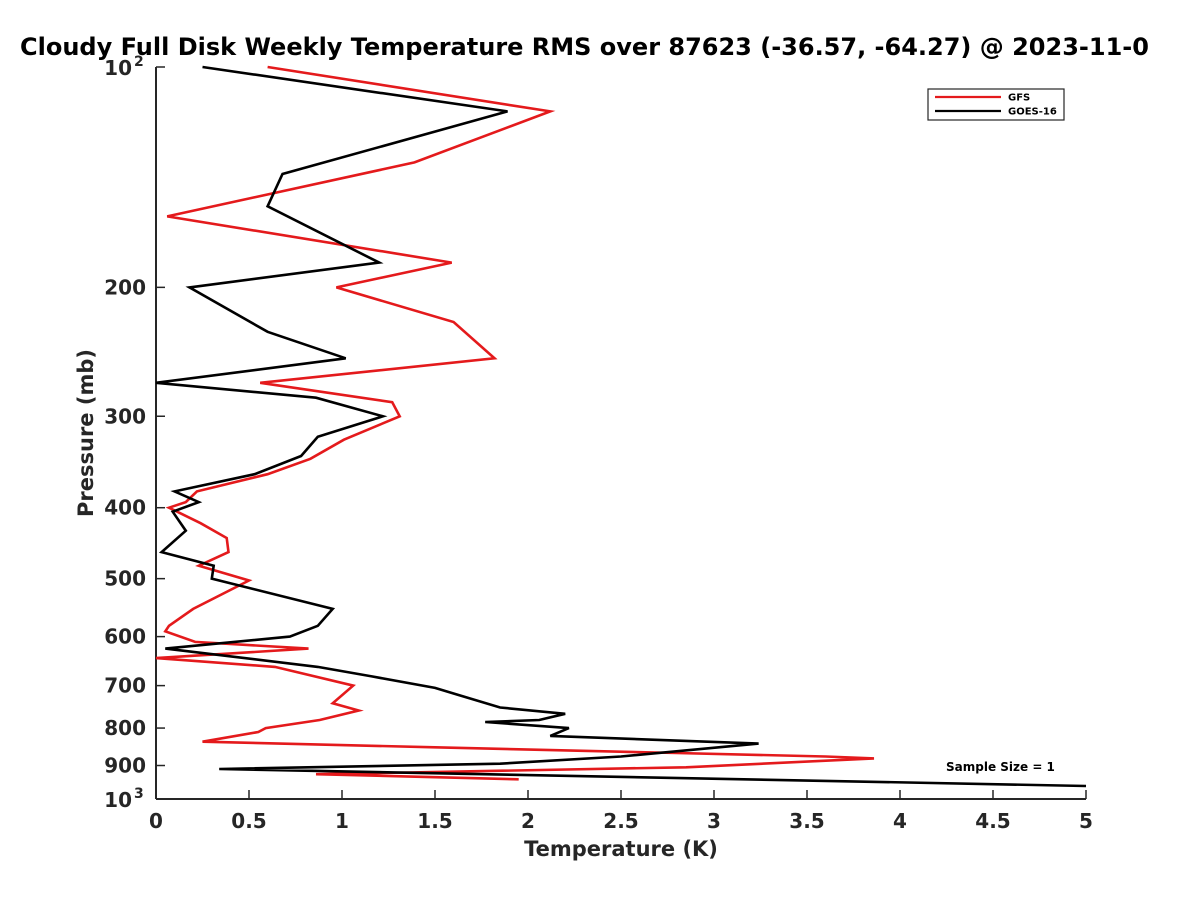  I want to click on x-tick-label: 4, so click(900, 821).